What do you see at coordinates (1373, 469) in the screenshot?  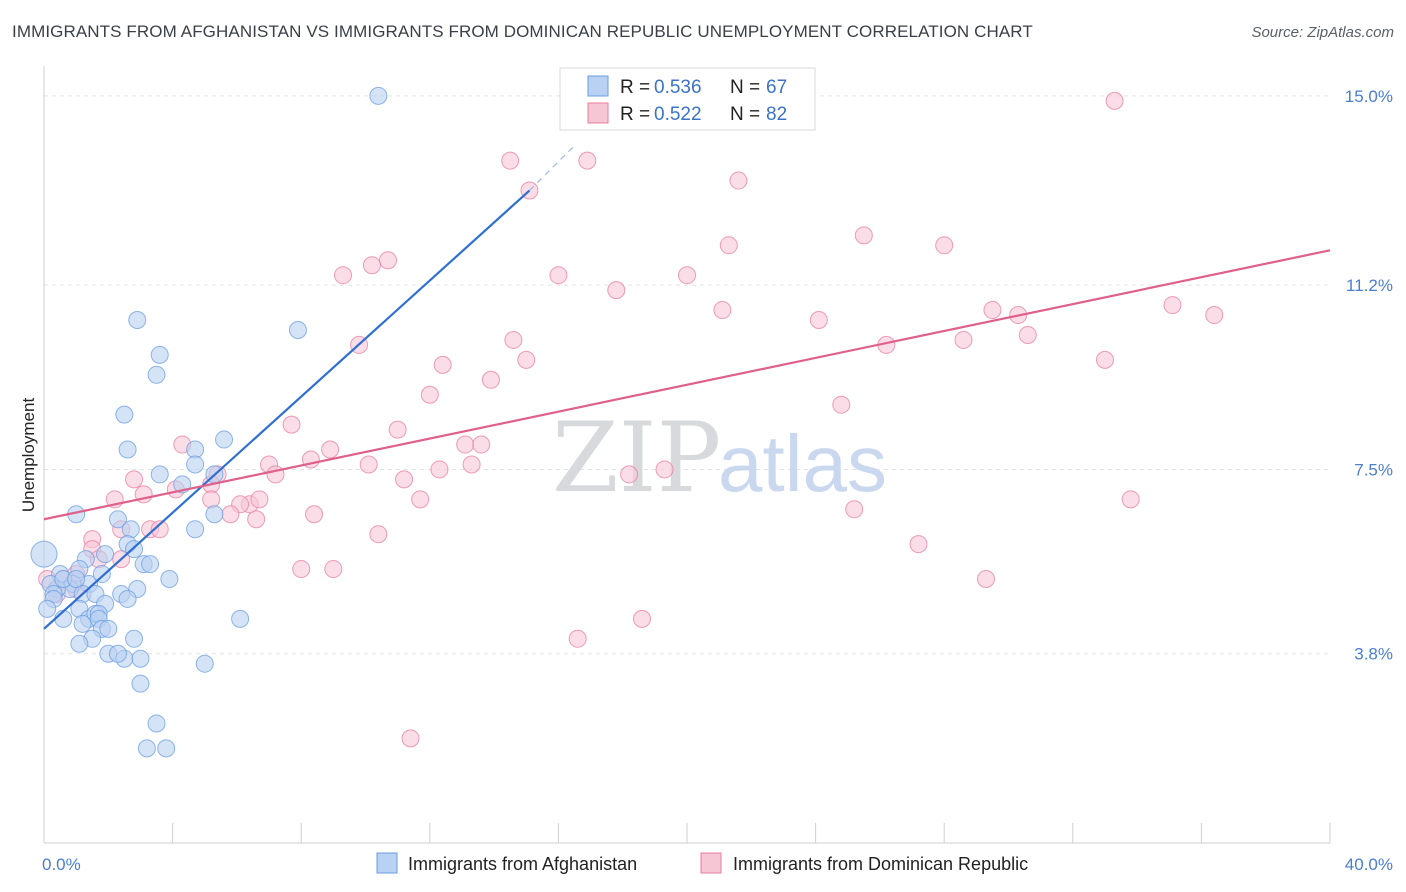 I see `y-tick-label-1: 7.5%` at bounding box center [1373, 469].